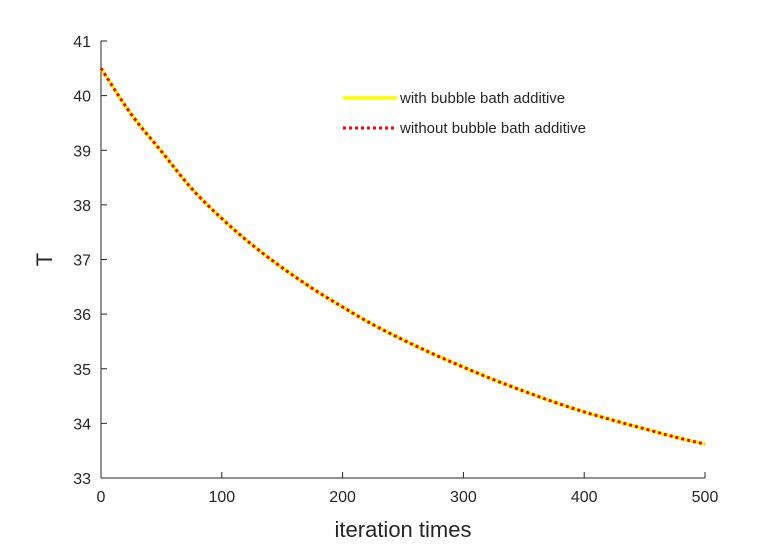  I want to click on x-tick-label: 300, so click(463, 497).